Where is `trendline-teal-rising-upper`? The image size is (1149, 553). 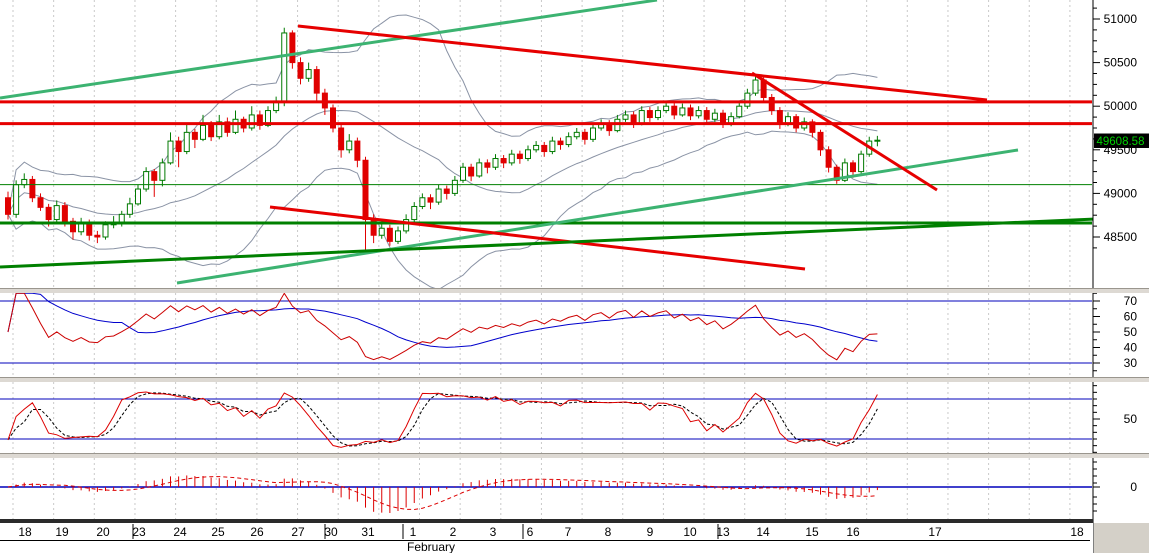 trendline-teal-rising-upper is located at coordinates (329, 50).